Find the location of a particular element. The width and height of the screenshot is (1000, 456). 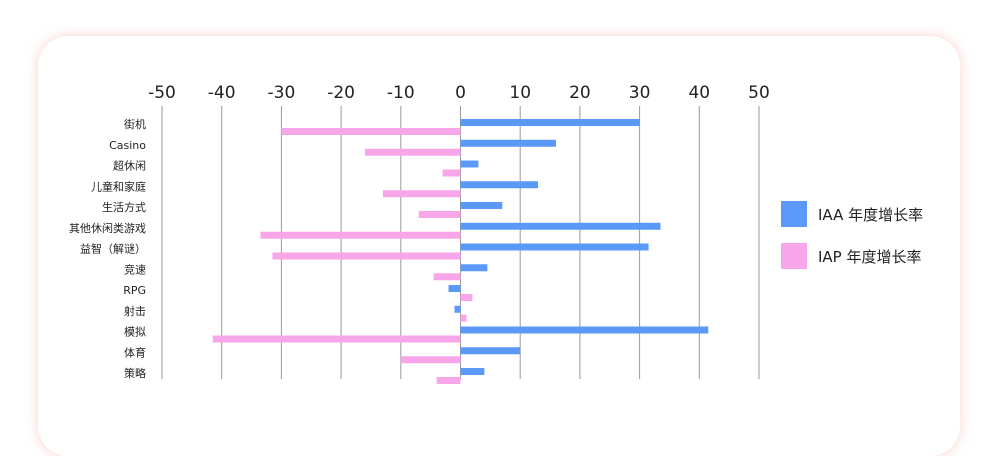

x-tick-label: 50 is located at coordinates (759, 93).